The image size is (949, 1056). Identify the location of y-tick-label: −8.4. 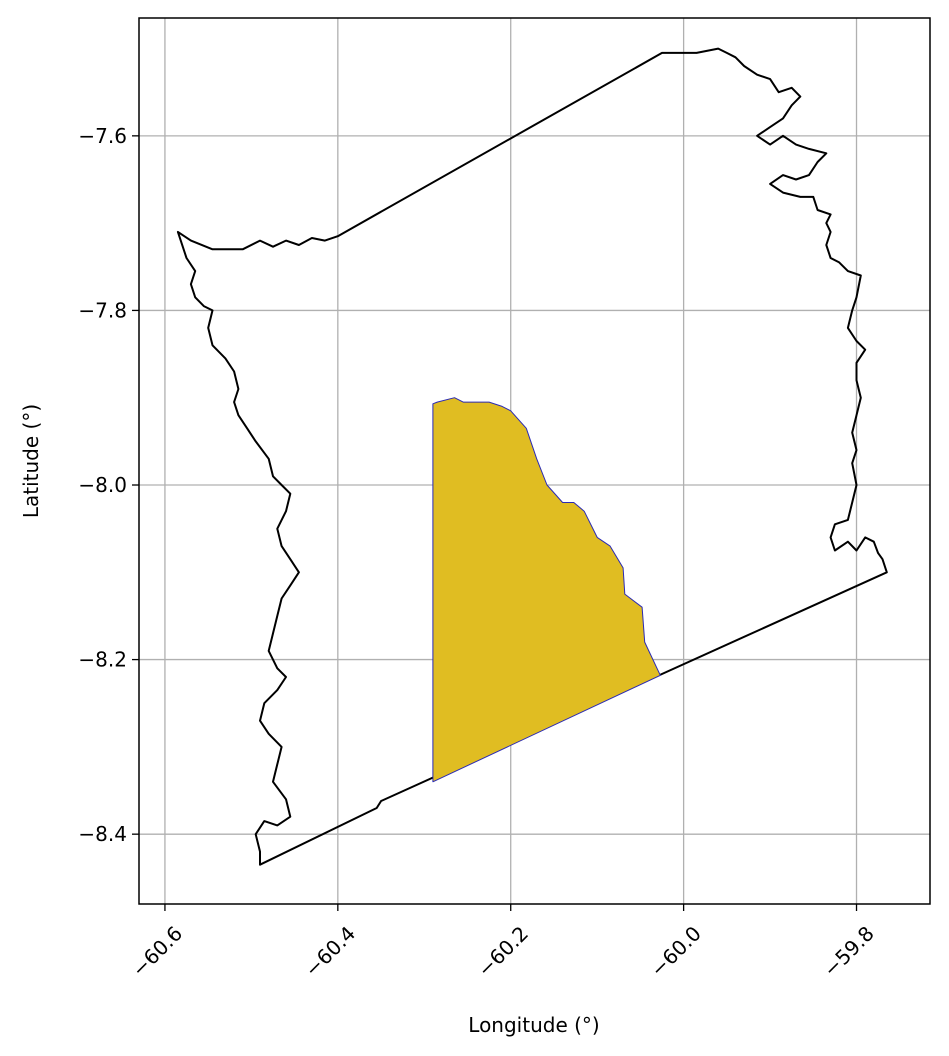
(102, 834).